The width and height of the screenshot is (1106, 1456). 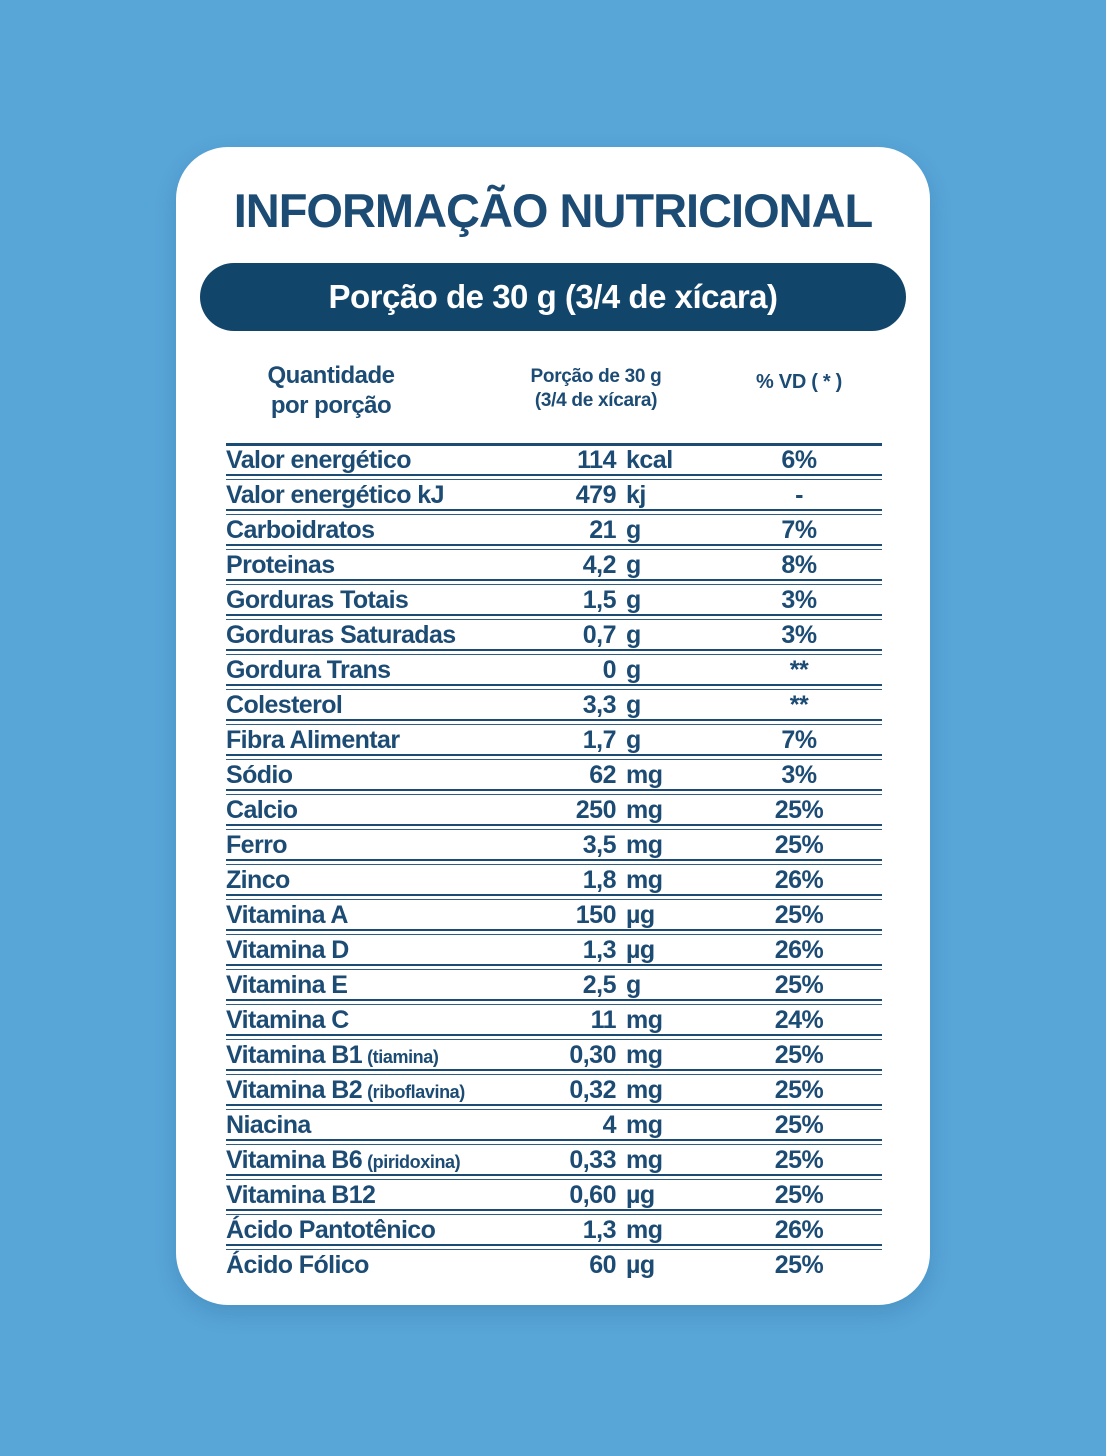 What do you see at coordinates (554, 883) in the screenshot?
I see `table-row: Zinco 1,8 mg 26%` at bounding box center [554, 883].